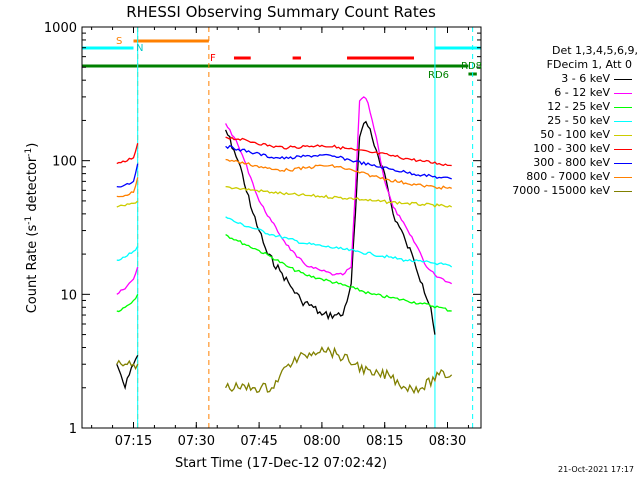 The image size is (640, 480). Describe the element at coordinates (578, 106) in the screenshot. I see `legend-entry-label: 12 - 25 keV` at that location.